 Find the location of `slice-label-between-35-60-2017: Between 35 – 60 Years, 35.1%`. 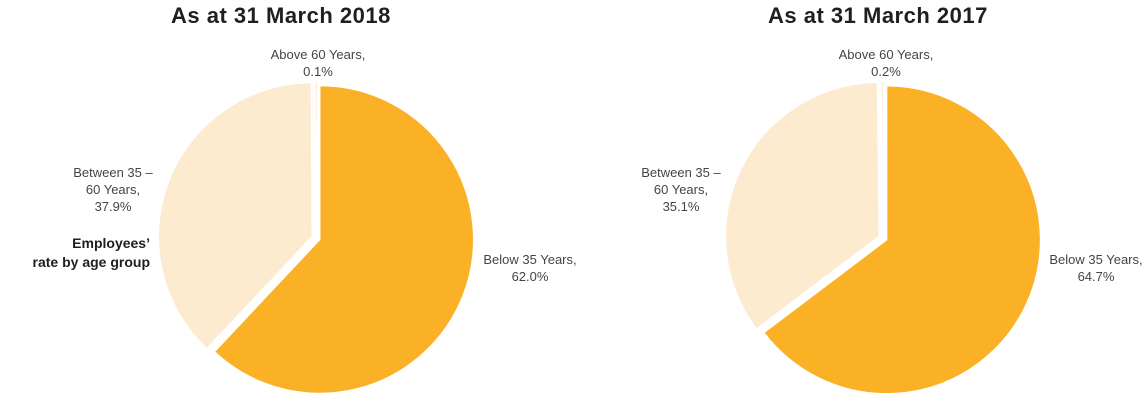

slice-label-between-35-60-2017: Between 35 – 60 Years, 35.1% is located at coordinates (681, 189).